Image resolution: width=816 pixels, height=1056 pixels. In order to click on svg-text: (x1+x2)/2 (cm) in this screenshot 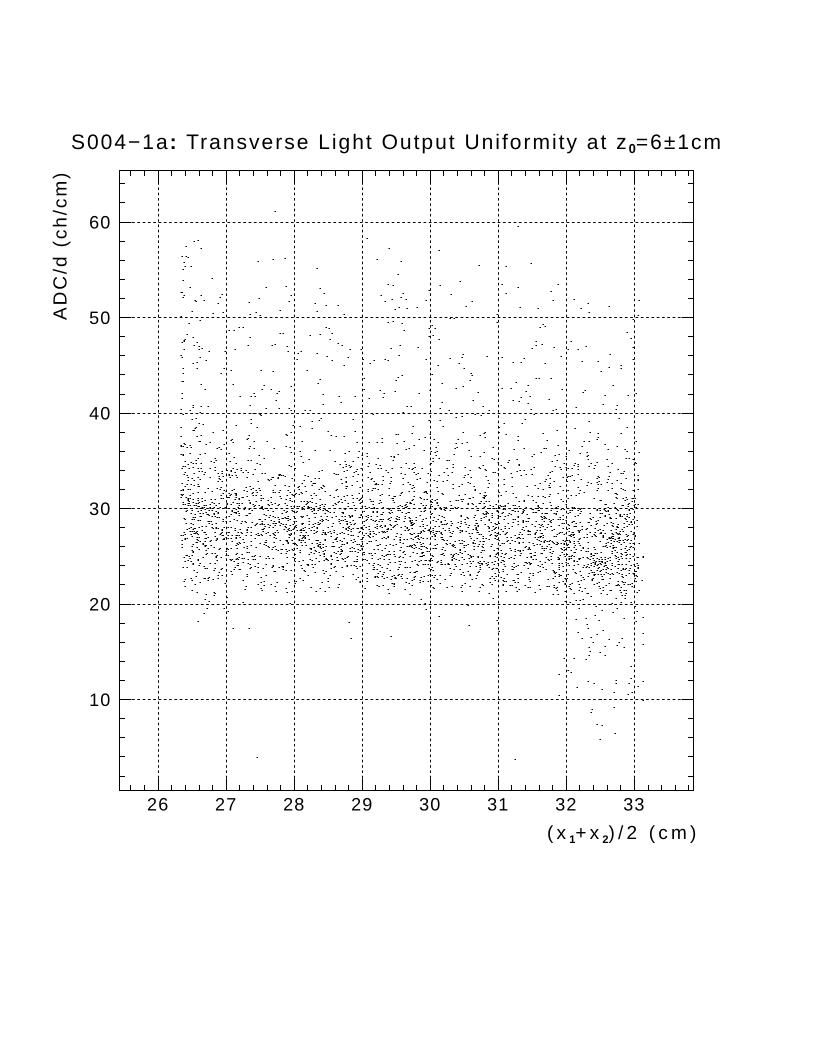, I will do `click(623, 834)`.